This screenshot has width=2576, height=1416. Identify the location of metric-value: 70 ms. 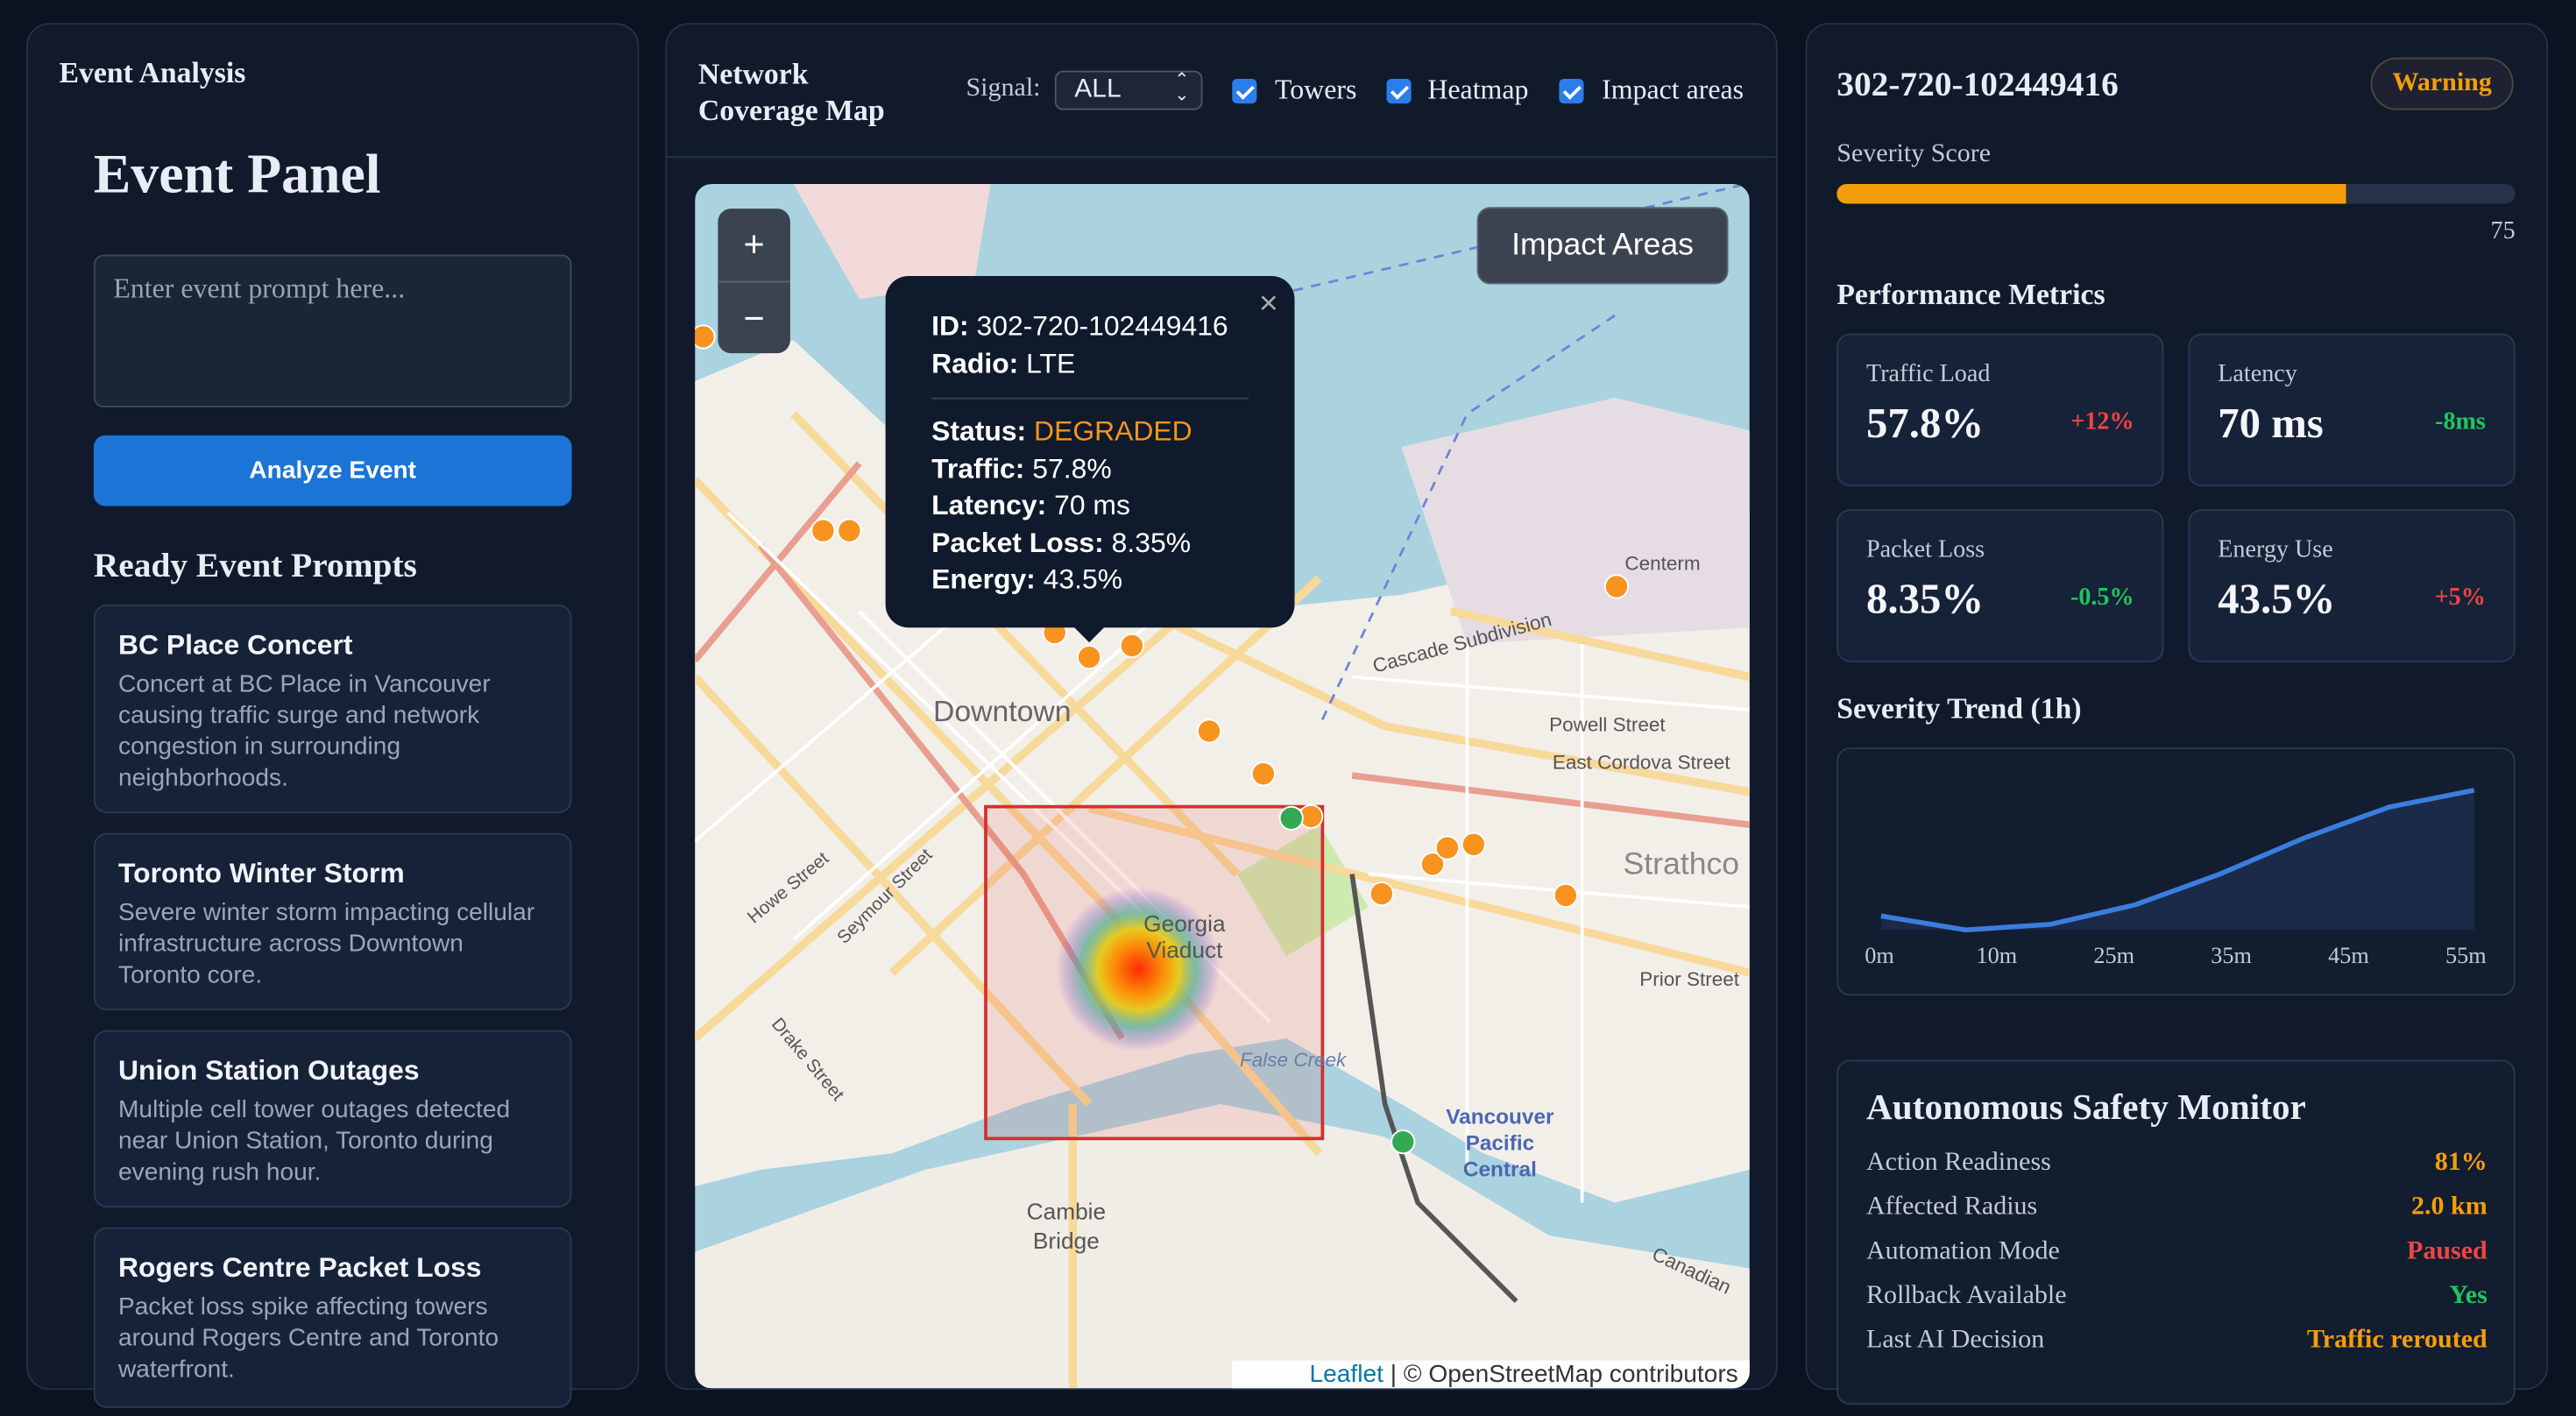
(2271, 423).